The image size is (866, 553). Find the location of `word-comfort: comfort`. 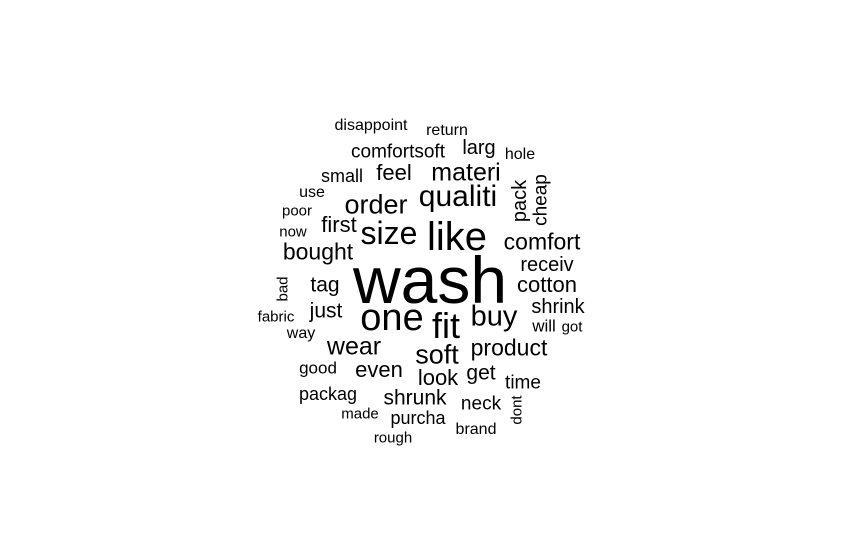

word-comfort: comfort is located at coordinates (542, 241).